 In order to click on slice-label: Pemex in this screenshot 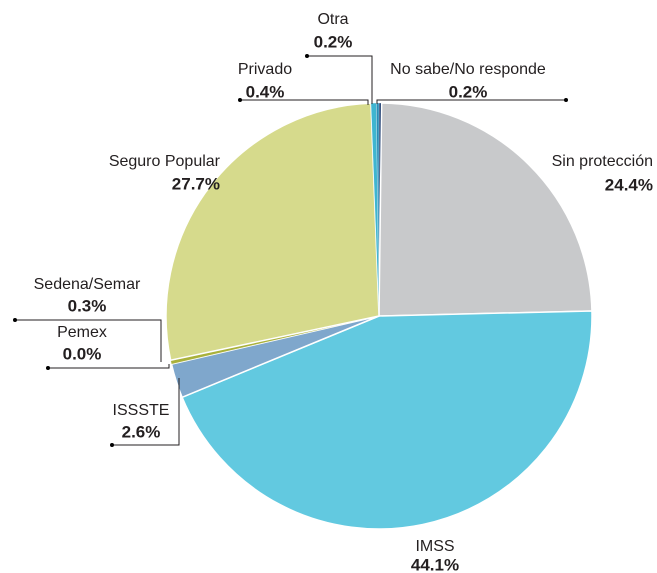, I will do `click(82, 332)`.